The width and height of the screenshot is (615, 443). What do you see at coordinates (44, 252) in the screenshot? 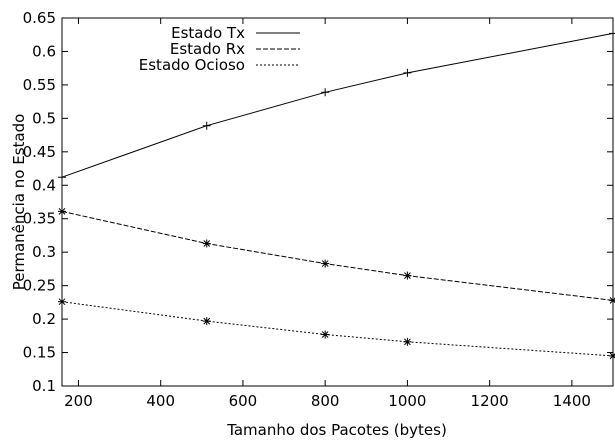
I see `y-tick-label: 0.3` at bounding box center [44, 252].